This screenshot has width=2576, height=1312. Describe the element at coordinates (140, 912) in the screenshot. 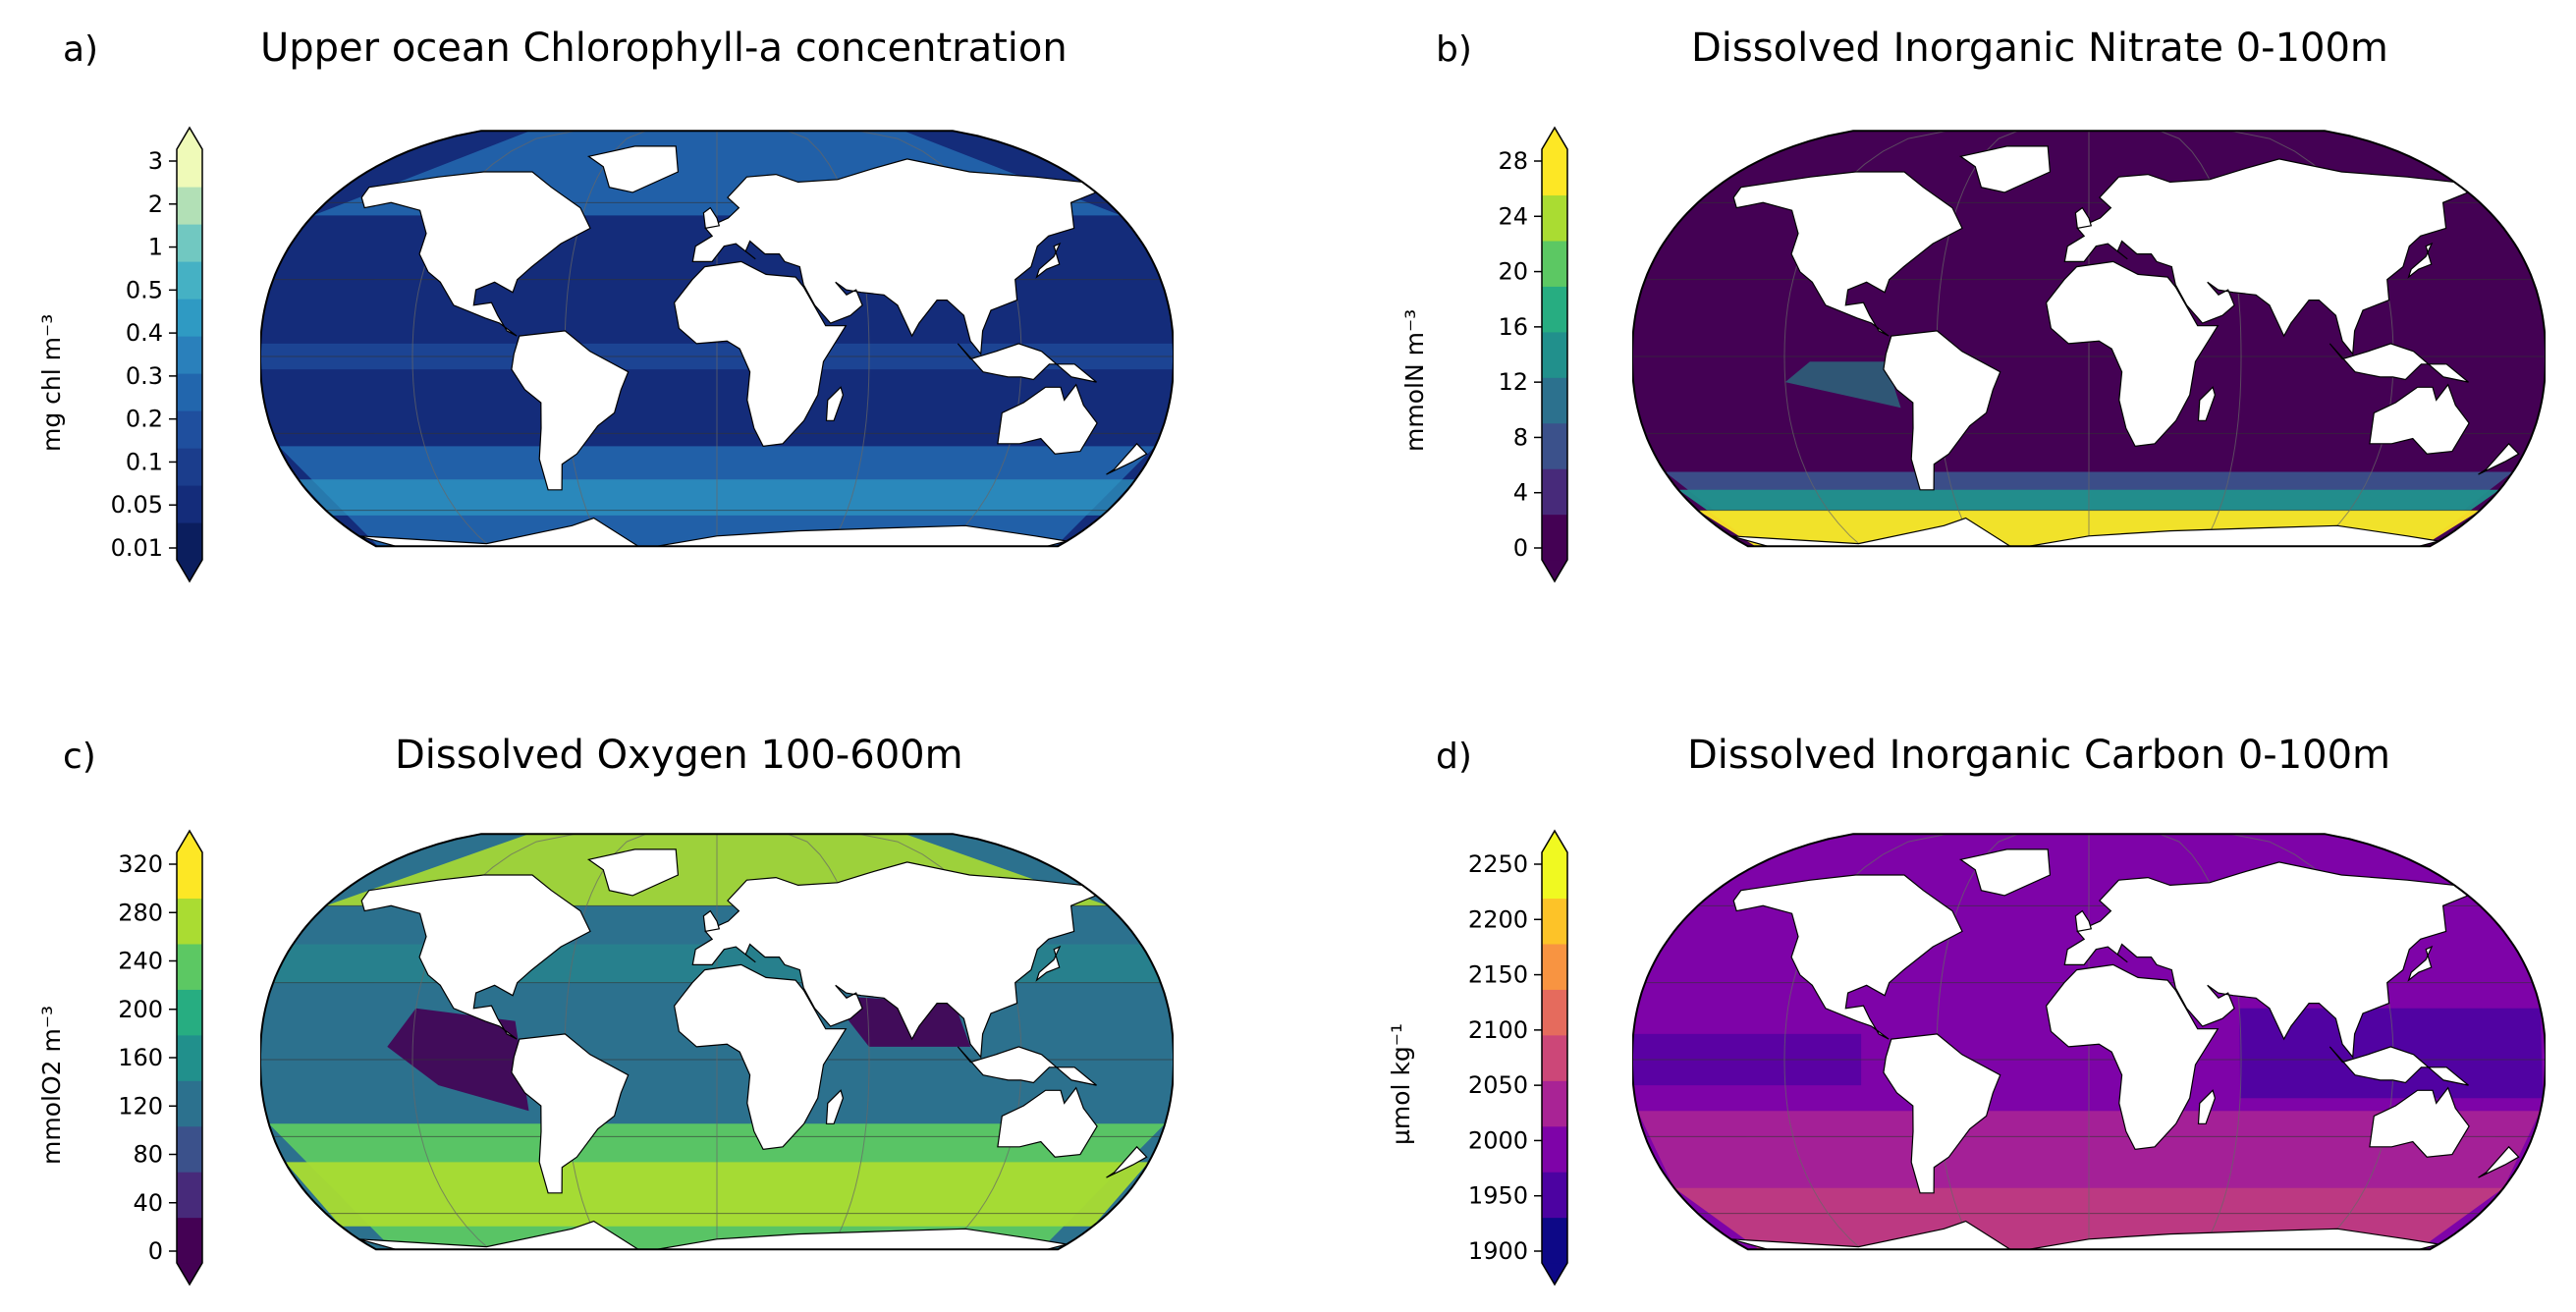

I see `colorbar-tick-label: 280` at that location.